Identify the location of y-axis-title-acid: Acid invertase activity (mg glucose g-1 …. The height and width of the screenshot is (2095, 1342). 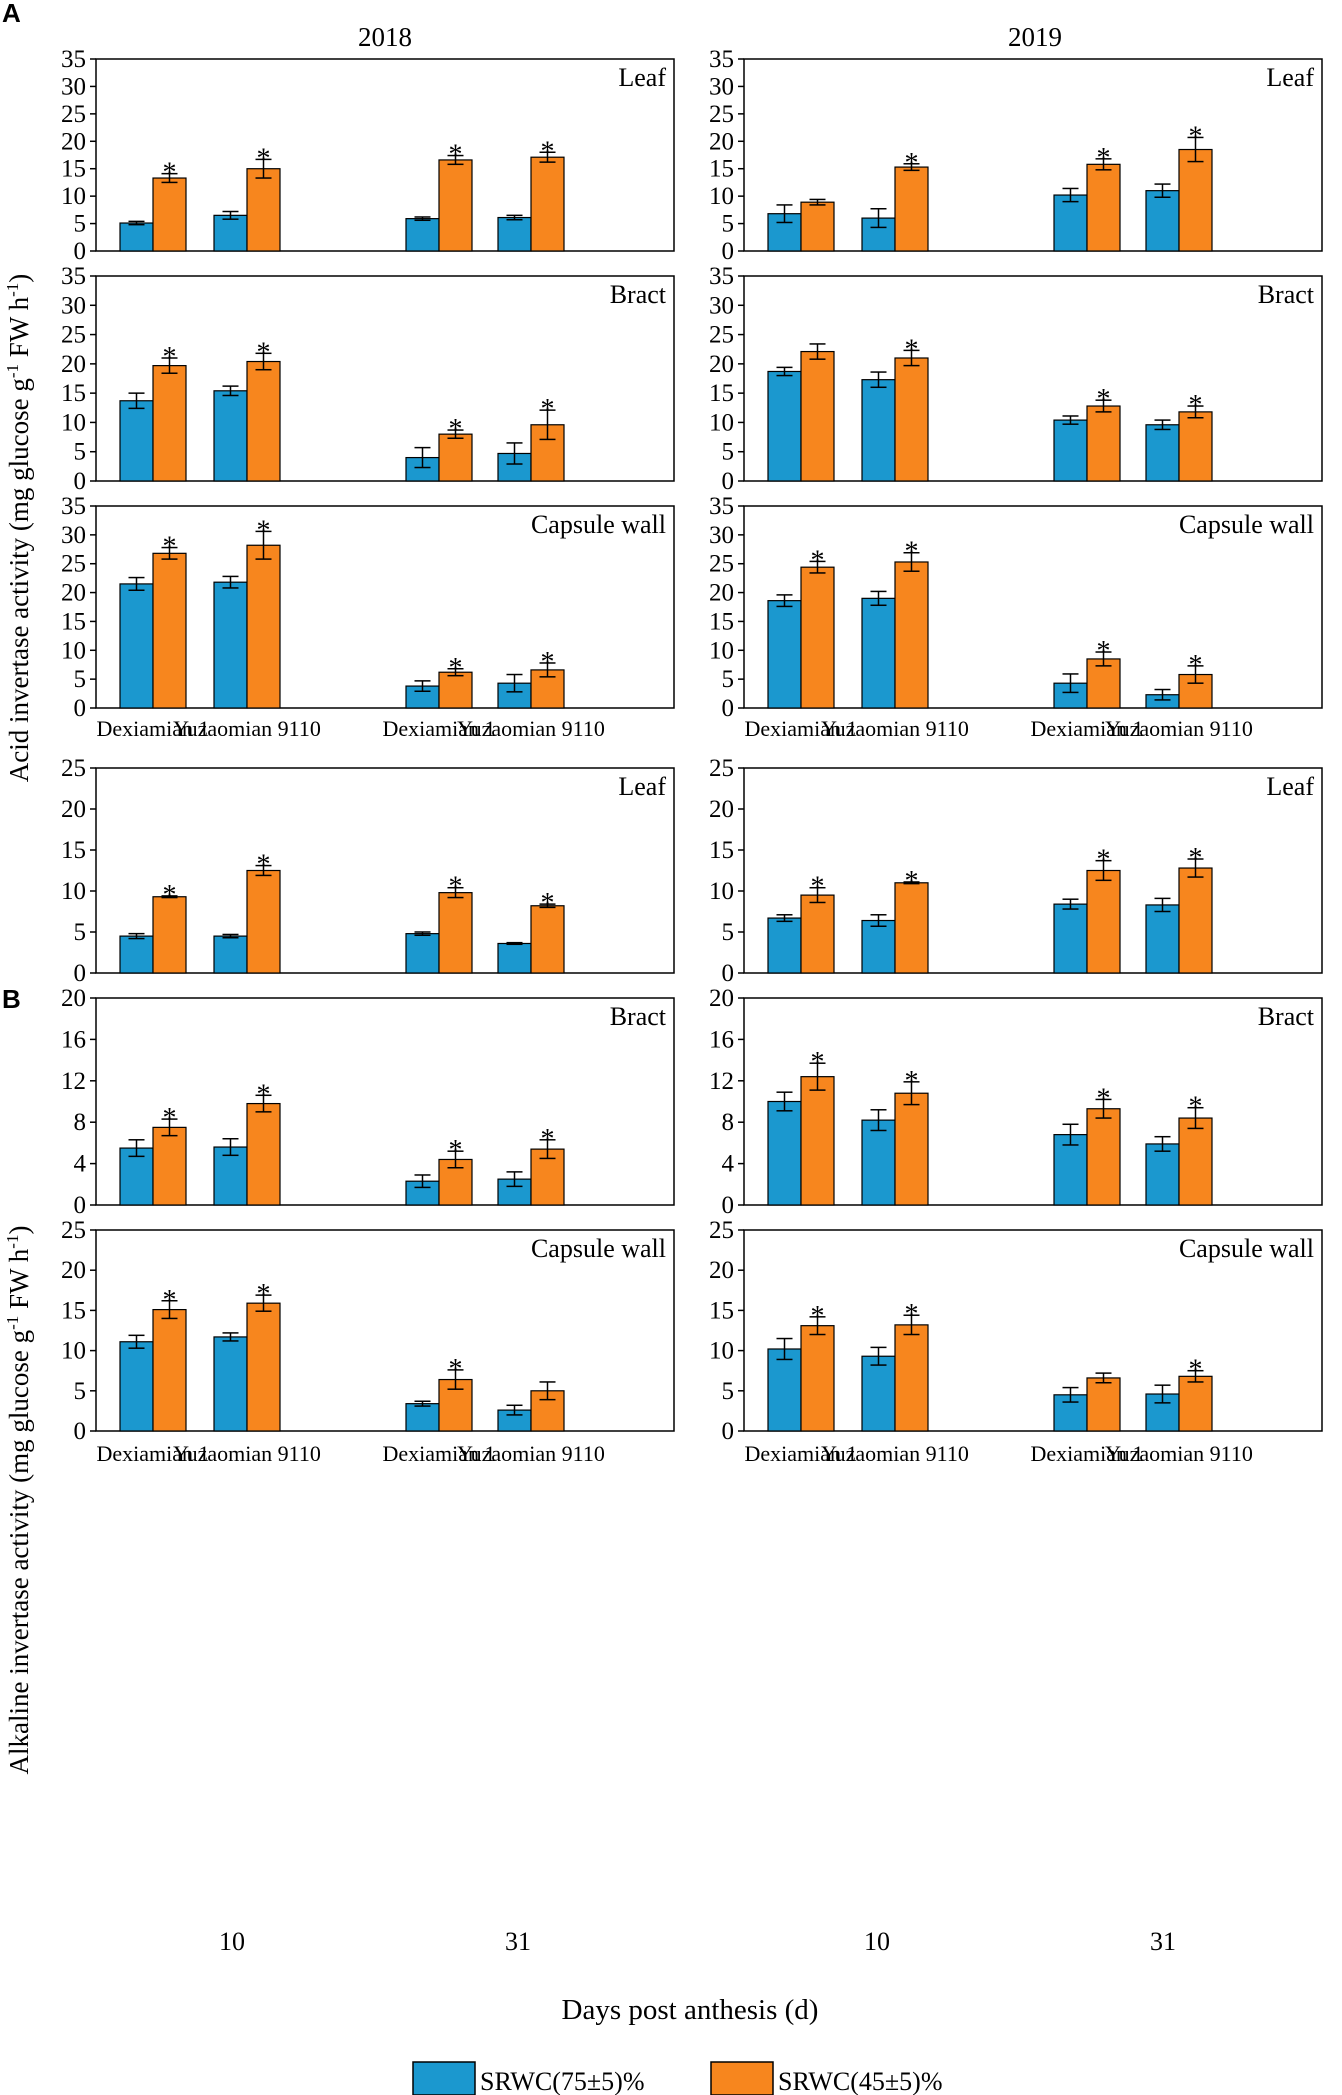
(18, 528).